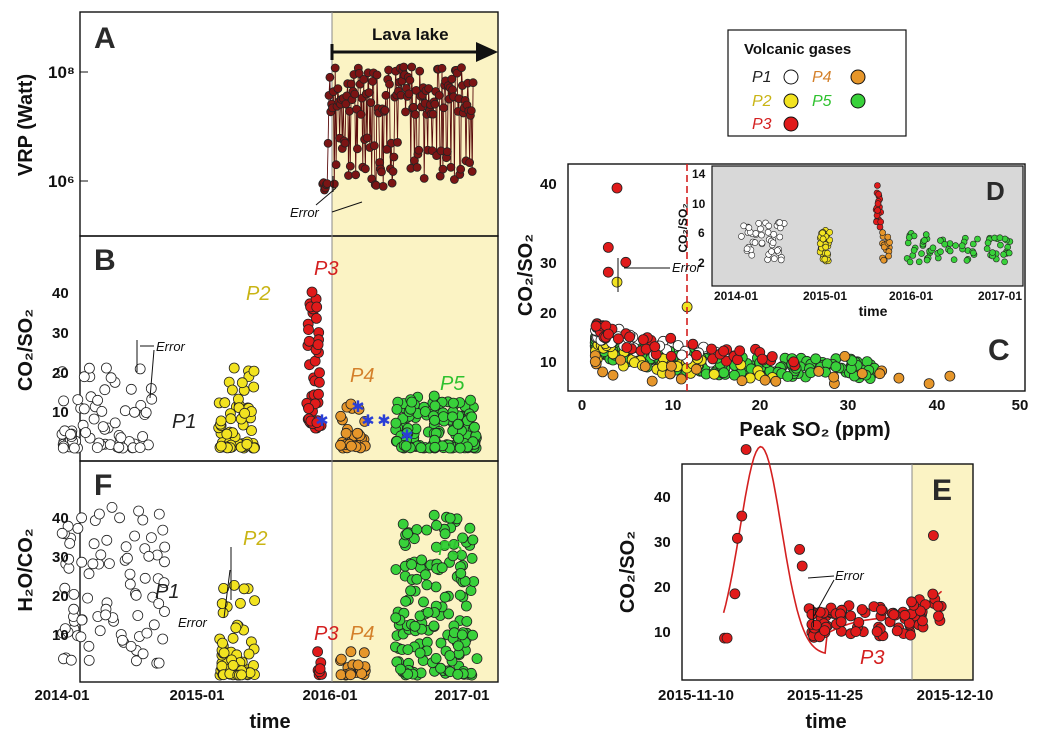  What do you see at coordinates (255, 539) in the screenshot?
I see `f-label-p2: P2` at bounding box center [255, 539].